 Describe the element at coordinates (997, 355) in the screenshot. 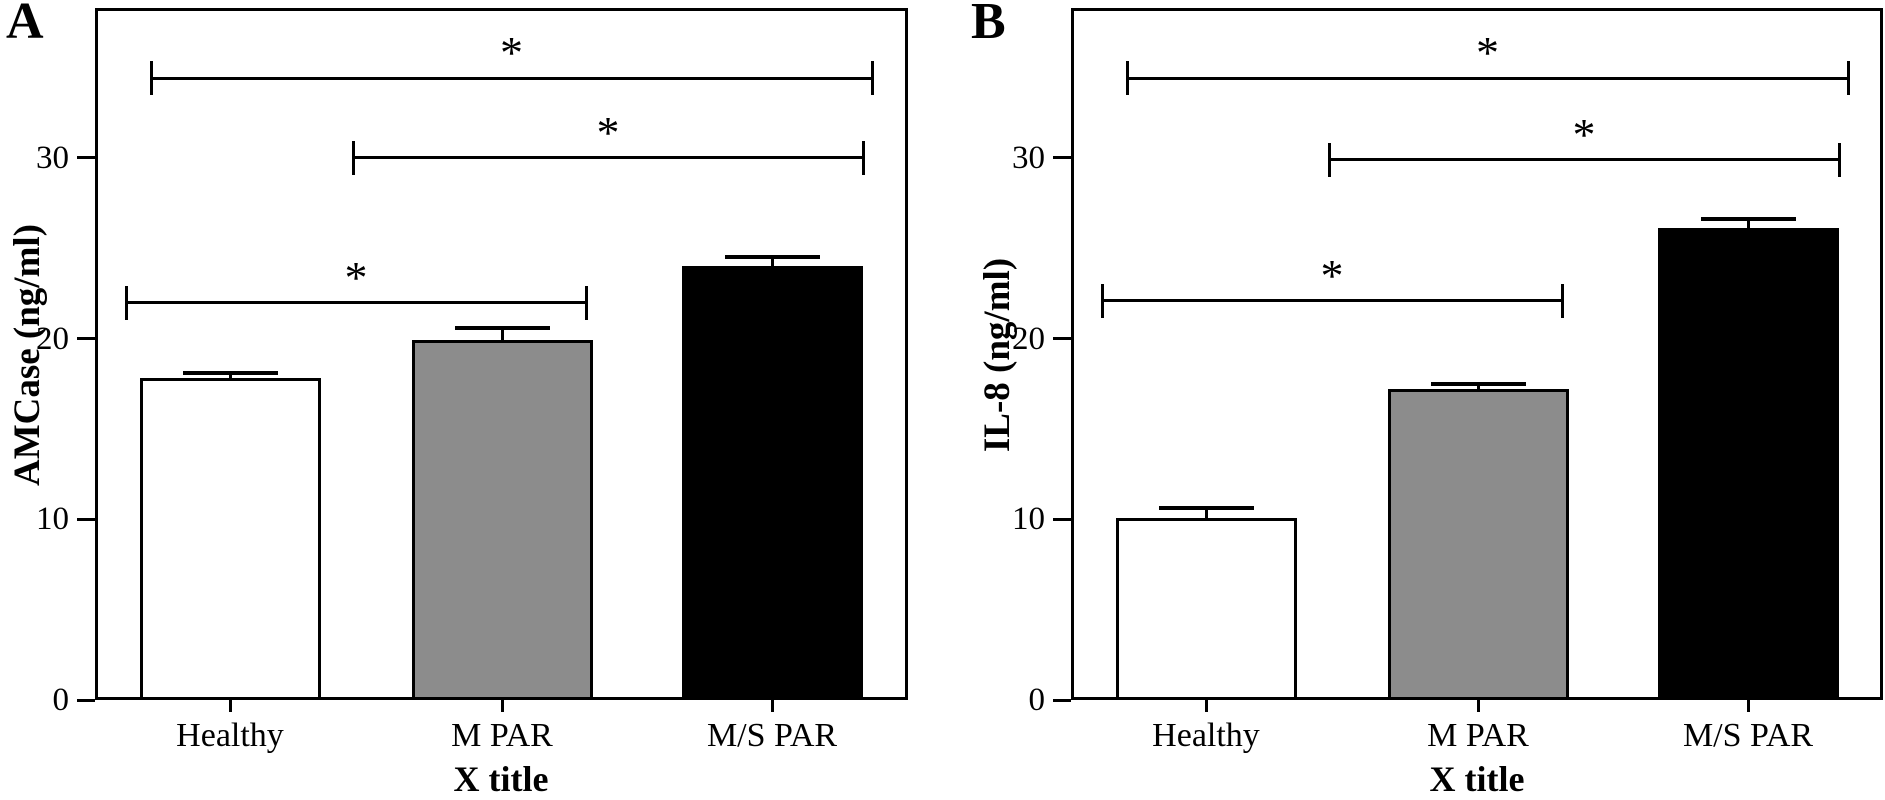

I see `panel-b-y-axis-title: IL-8 (ng/ml)` at that location.